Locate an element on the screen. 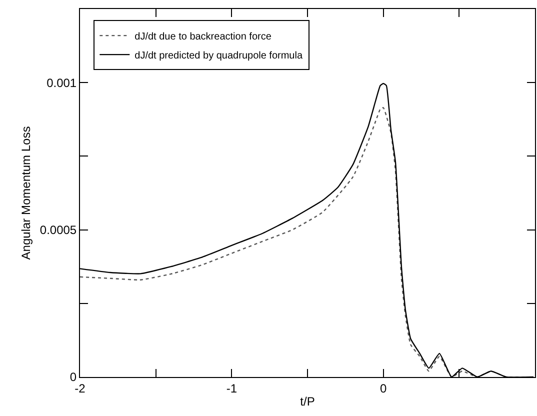  y-tick-label: 0 is located at coordinates (73, 377).